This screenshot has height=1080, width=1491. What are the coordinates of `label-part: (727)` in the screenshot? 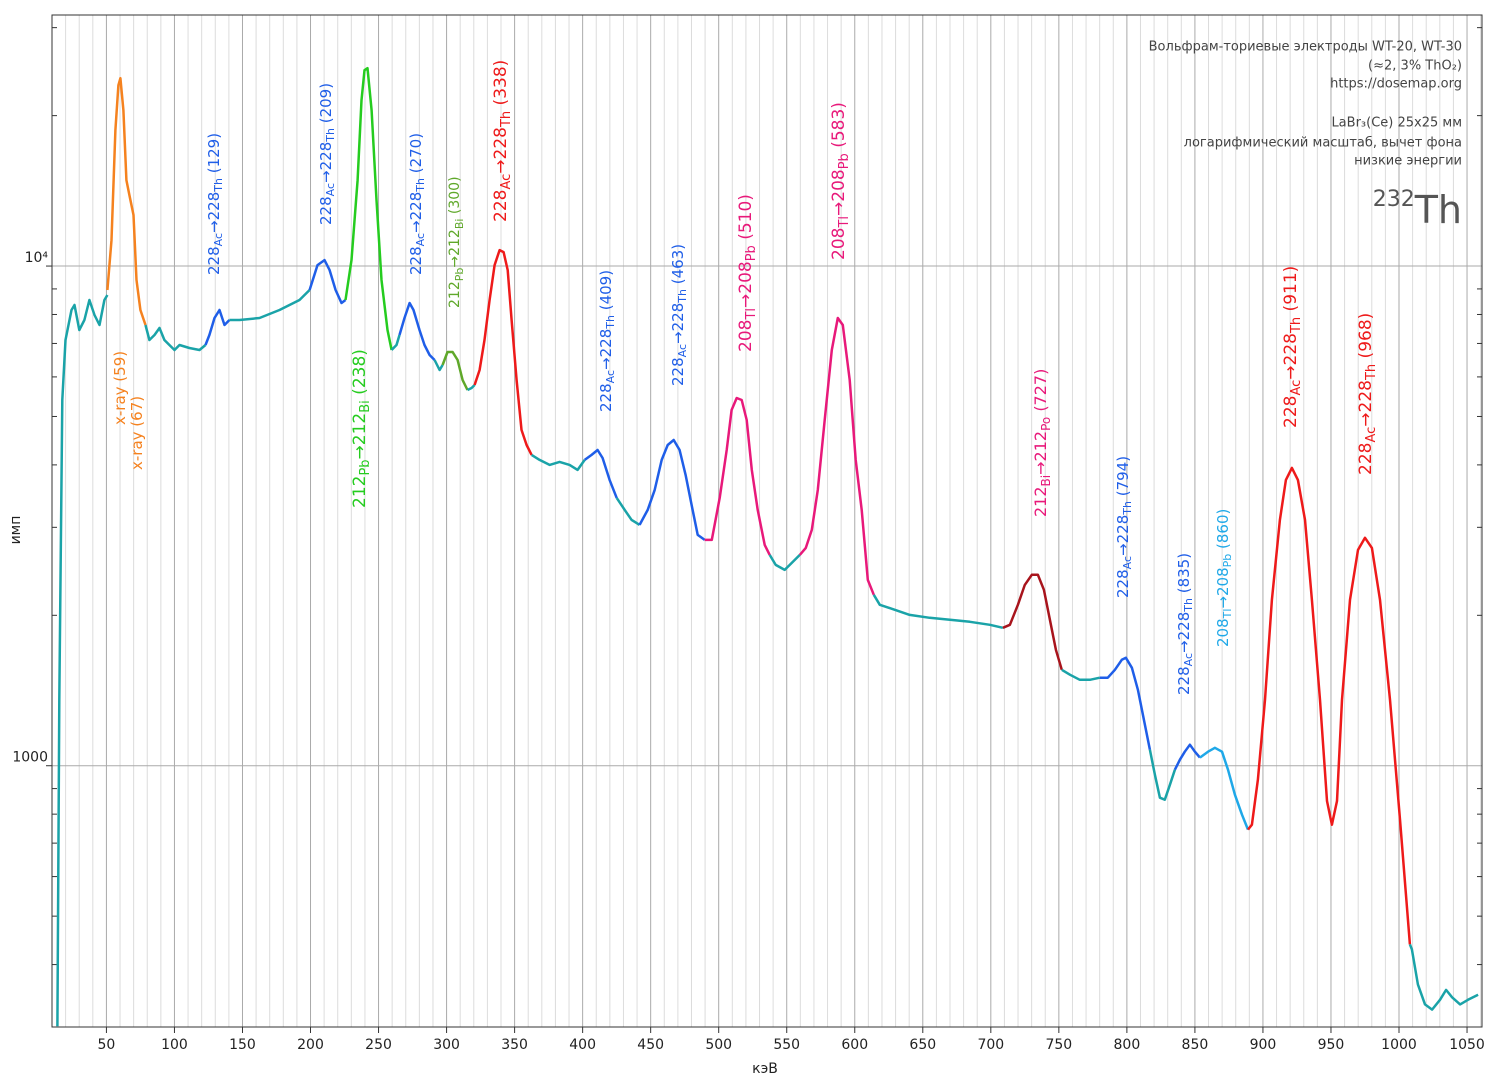 It's located at (1040, 393).